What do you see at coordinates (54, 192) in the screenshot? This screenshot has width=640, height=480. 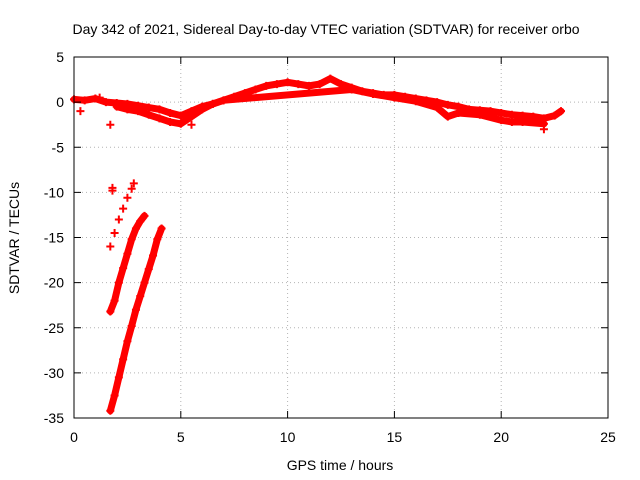 I see `y-tick-label: -10` at bounding box center [54, 192].